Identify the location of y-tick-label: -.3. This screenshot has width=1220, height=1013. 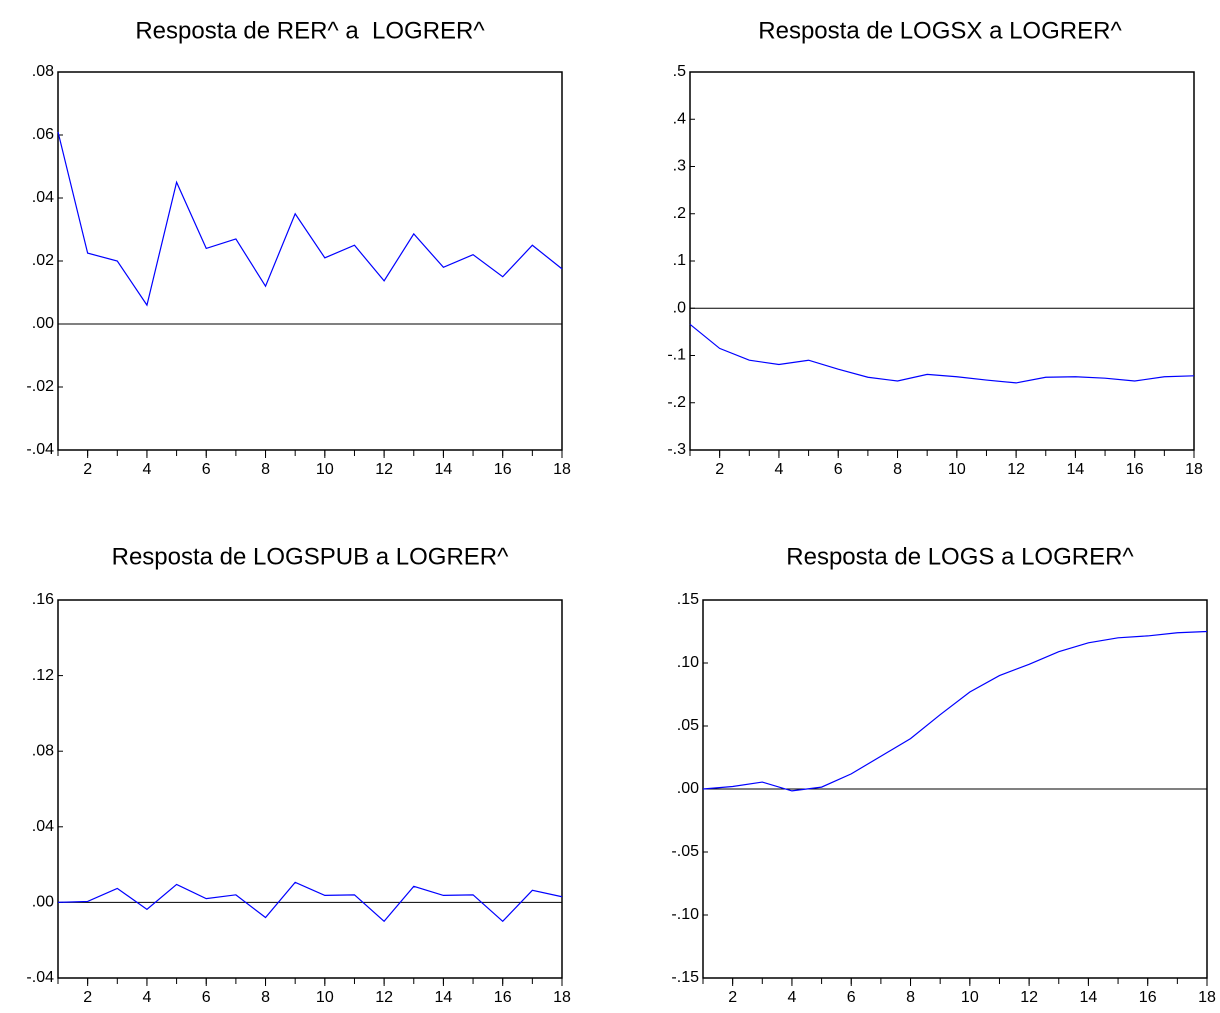
(676, 449).